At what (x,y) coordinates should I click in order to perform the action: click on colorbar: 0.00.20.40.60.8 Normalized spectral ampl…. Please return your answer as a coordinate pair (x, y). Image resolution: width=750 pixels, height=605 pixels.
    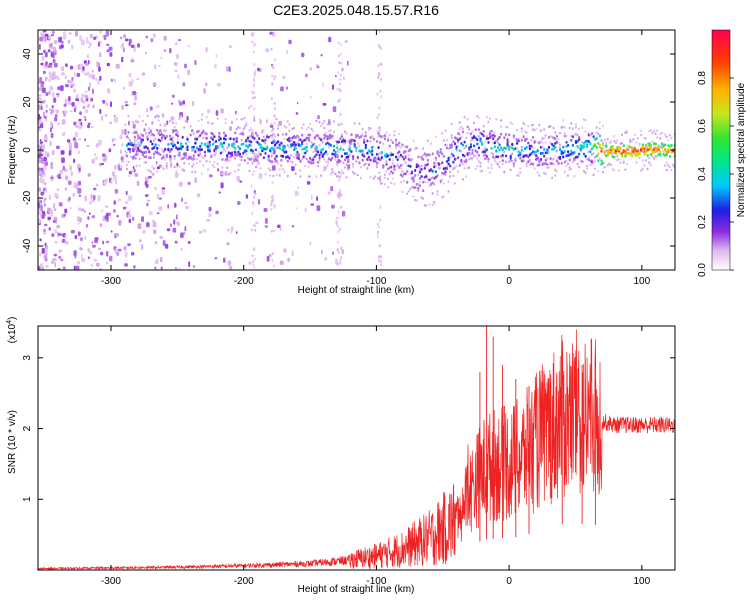
    Looking at the image, I should click on (722, 153).